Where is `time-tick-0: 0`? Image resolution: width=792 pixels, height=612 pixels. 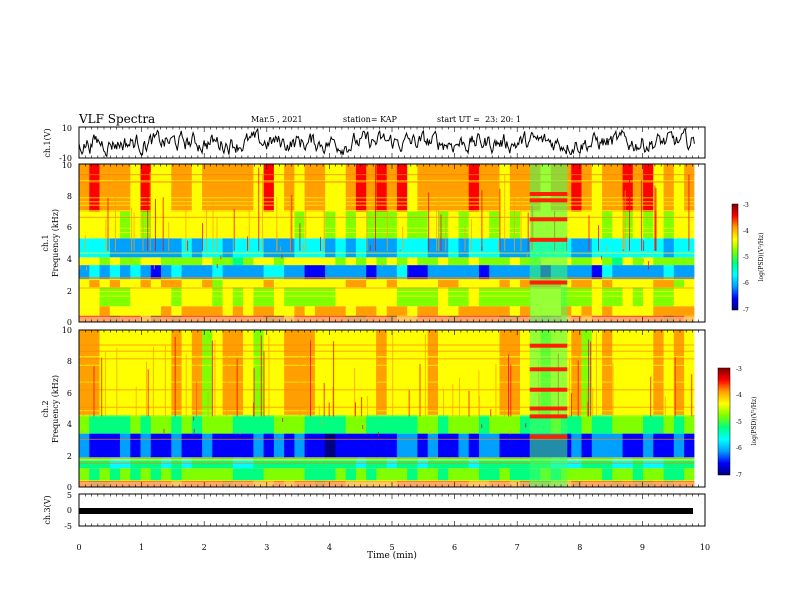 time-tick-0: 0 is located at coordinates (78, 547).